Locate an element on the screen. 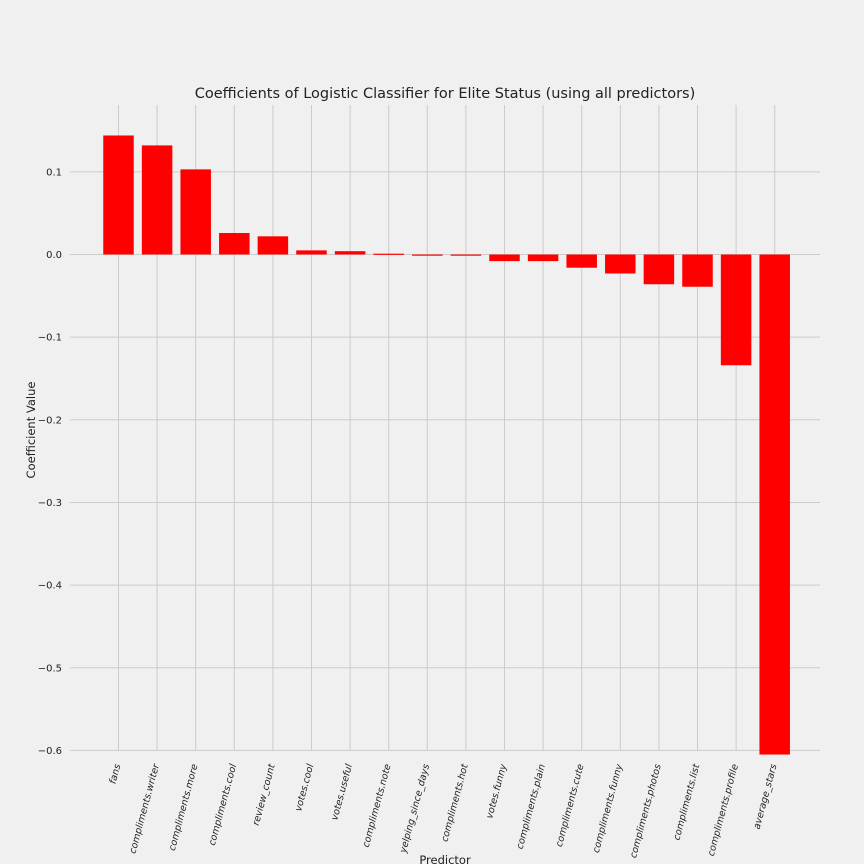  bar-compliments-cute is located at coordinates (581, 261).